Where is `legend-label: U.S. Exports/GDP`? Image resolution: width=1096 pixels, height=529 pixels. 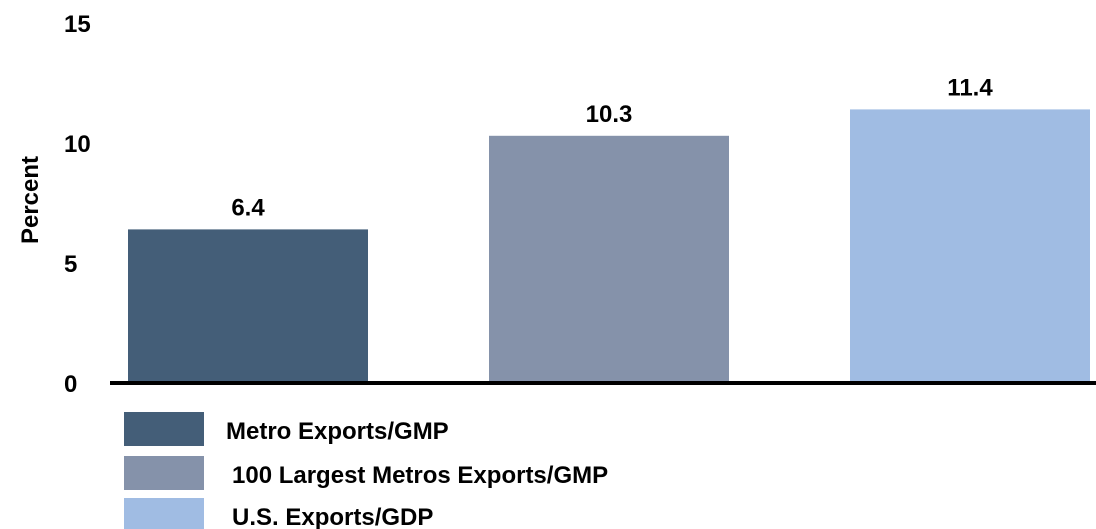 legend-label: U.S. Exports/GDP is located at coordinates (332, 516).